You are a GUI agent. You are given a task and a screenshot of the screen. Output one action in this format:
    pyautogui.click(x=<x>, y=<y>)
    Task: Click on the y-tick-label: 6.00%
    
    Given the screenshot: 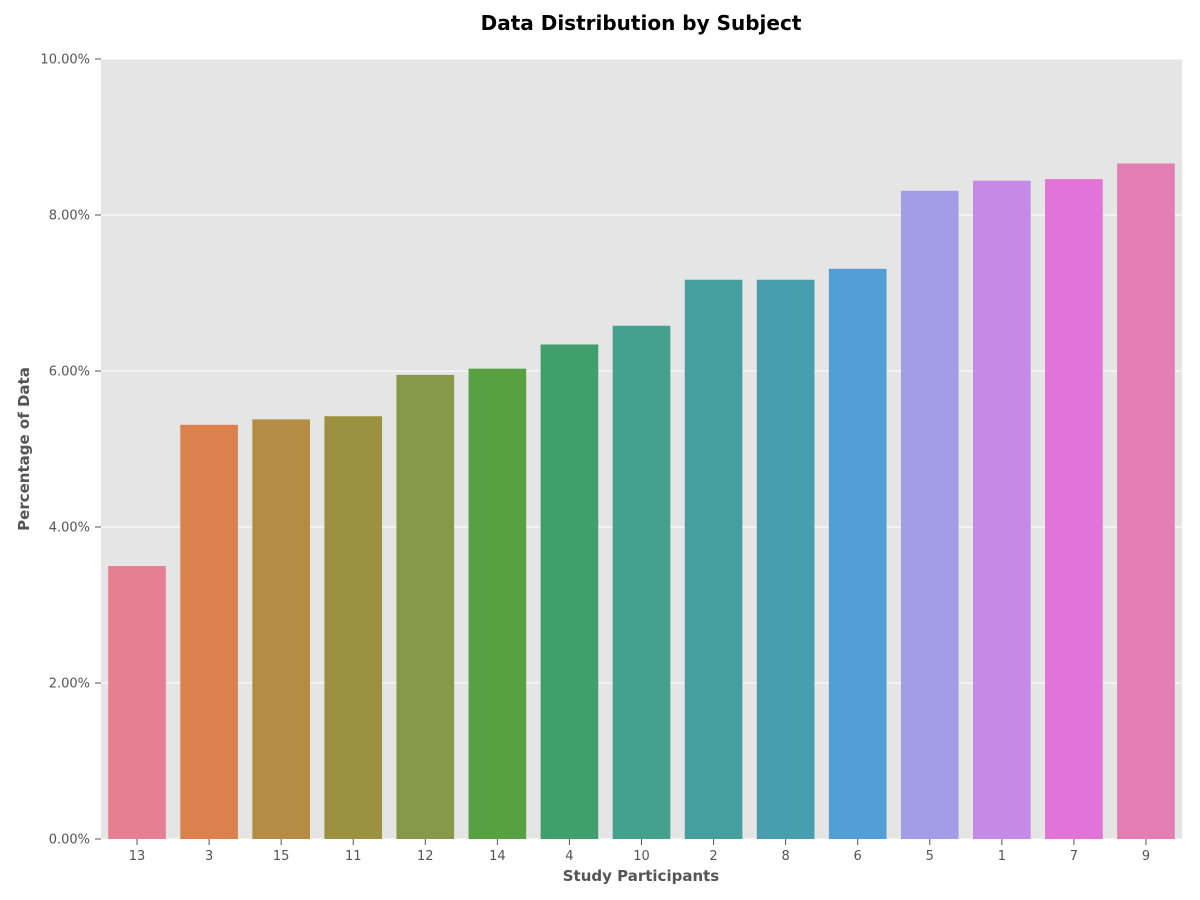 What is the action you would take?
    pyautogui.click(x=69, y=372)
    